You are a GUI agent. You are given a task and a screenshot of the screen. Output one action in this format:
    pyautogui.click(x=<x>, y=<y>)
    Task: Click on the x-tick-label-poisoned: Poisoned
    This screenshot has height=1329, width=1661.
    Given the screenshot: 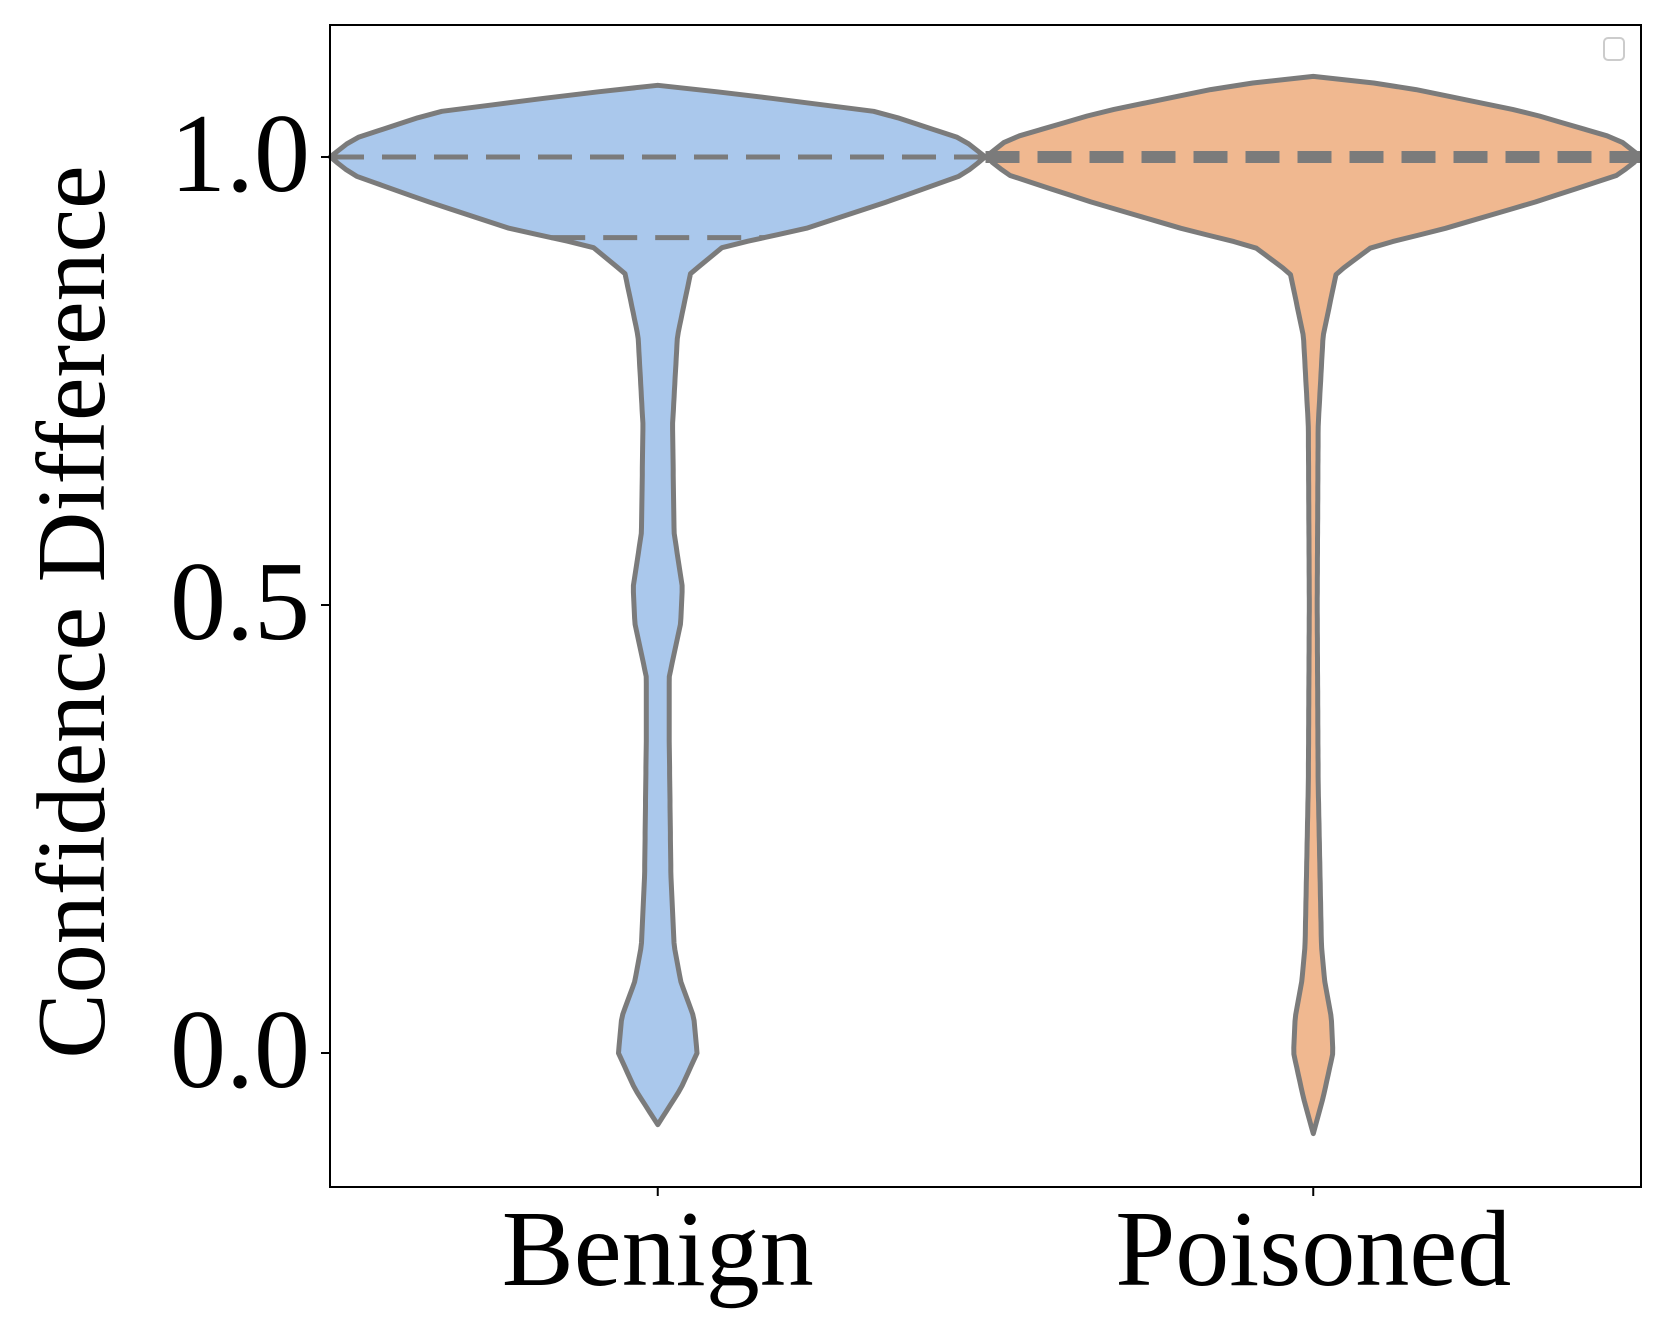 What is the action you would take?
    pyautogui.click(x=1313, y=1249)
    